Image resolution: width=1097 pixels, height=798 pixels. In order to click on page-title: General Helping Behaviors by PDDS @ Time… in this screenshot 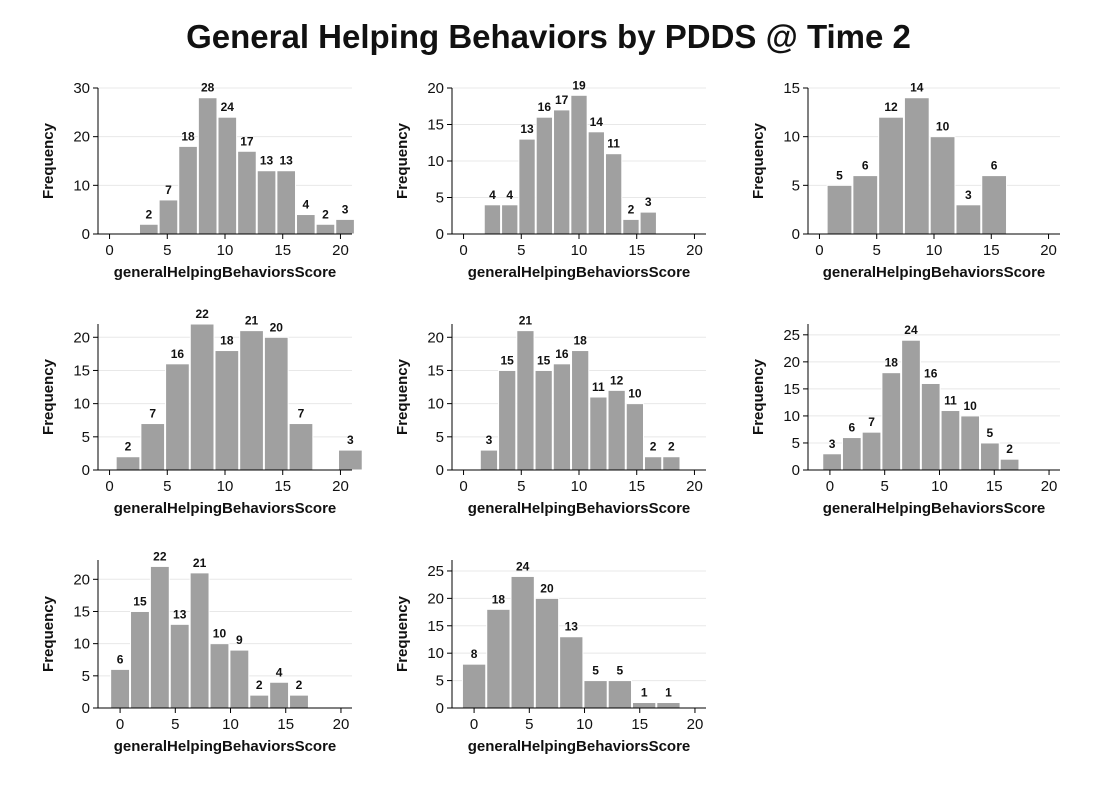, I will do `click(548, 36)`.